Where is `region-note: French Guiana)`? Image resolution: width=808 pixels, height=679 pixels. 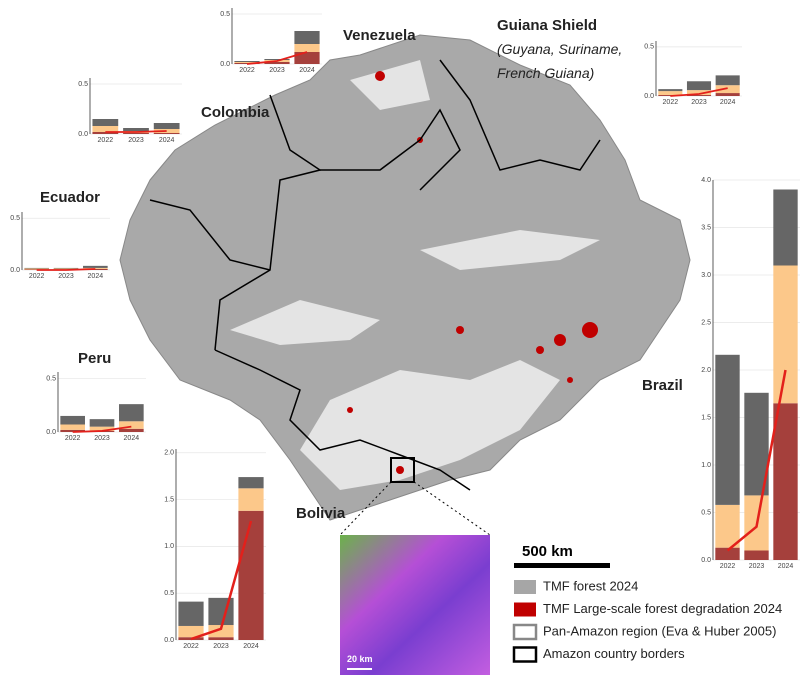 region-note: French Guiana) is located at coordinates (545, 73).